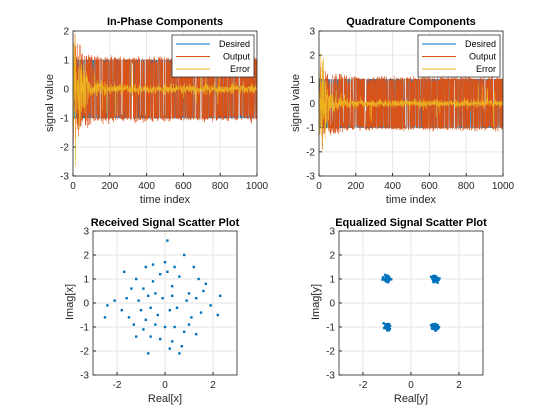  I want to click on x-axis-label: time index, so click(411, 200).